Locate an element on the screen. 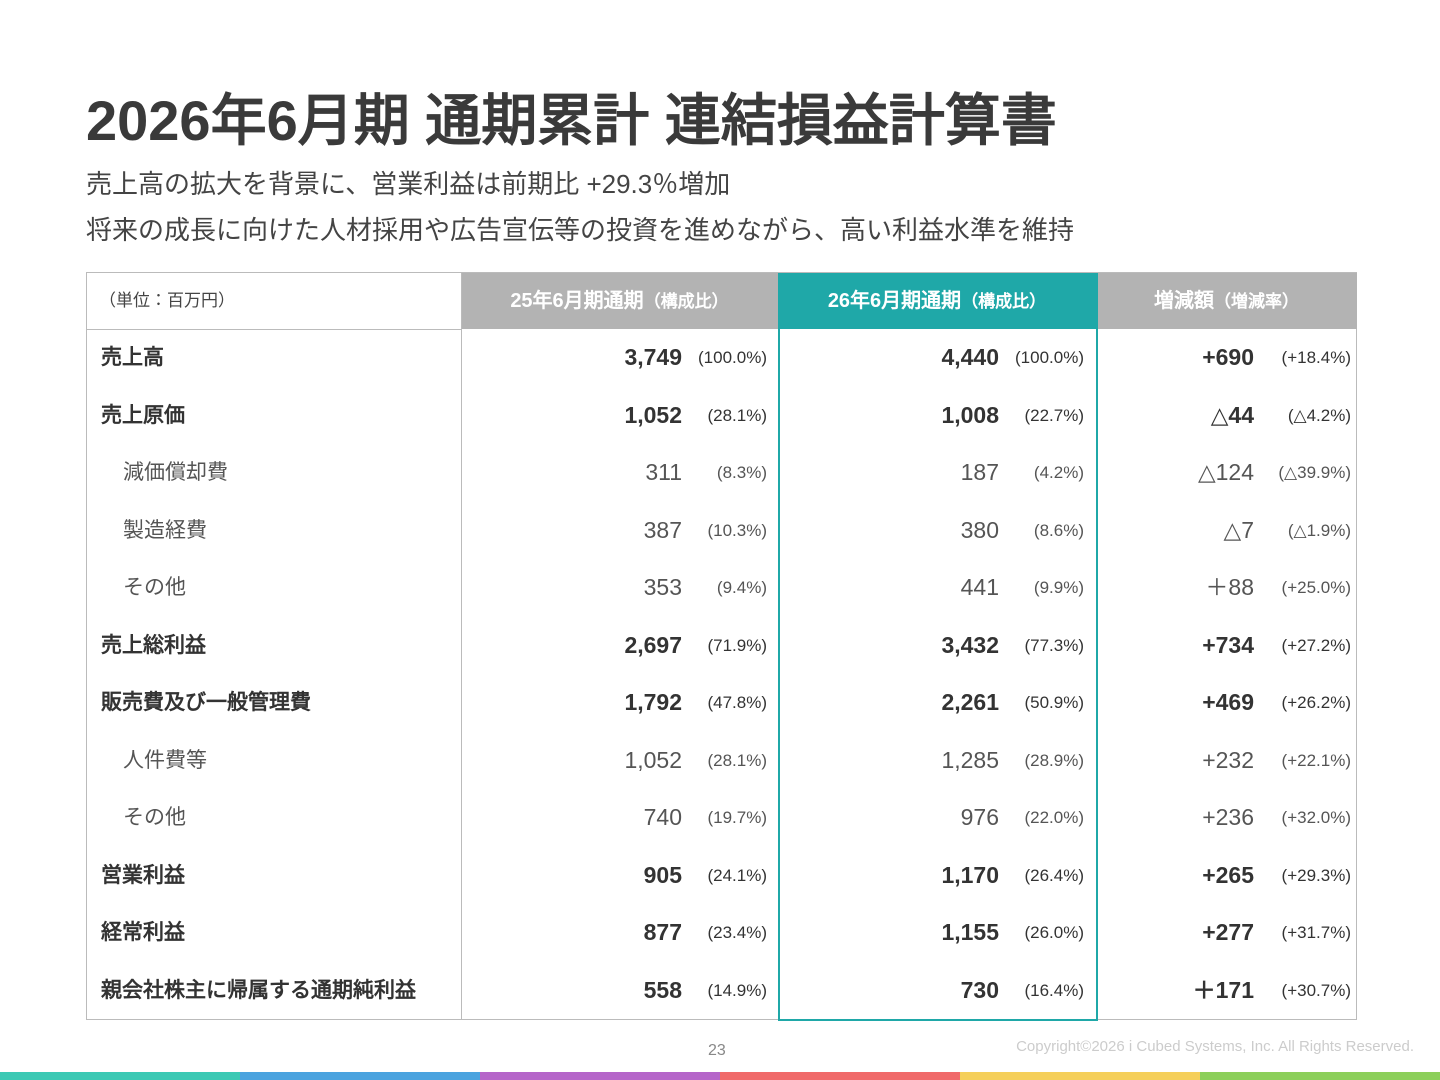 Image resolution: width=1440 pixels, height=1080 pixels. ratio: (+25.0%) is located at coordinates (1316, 587).